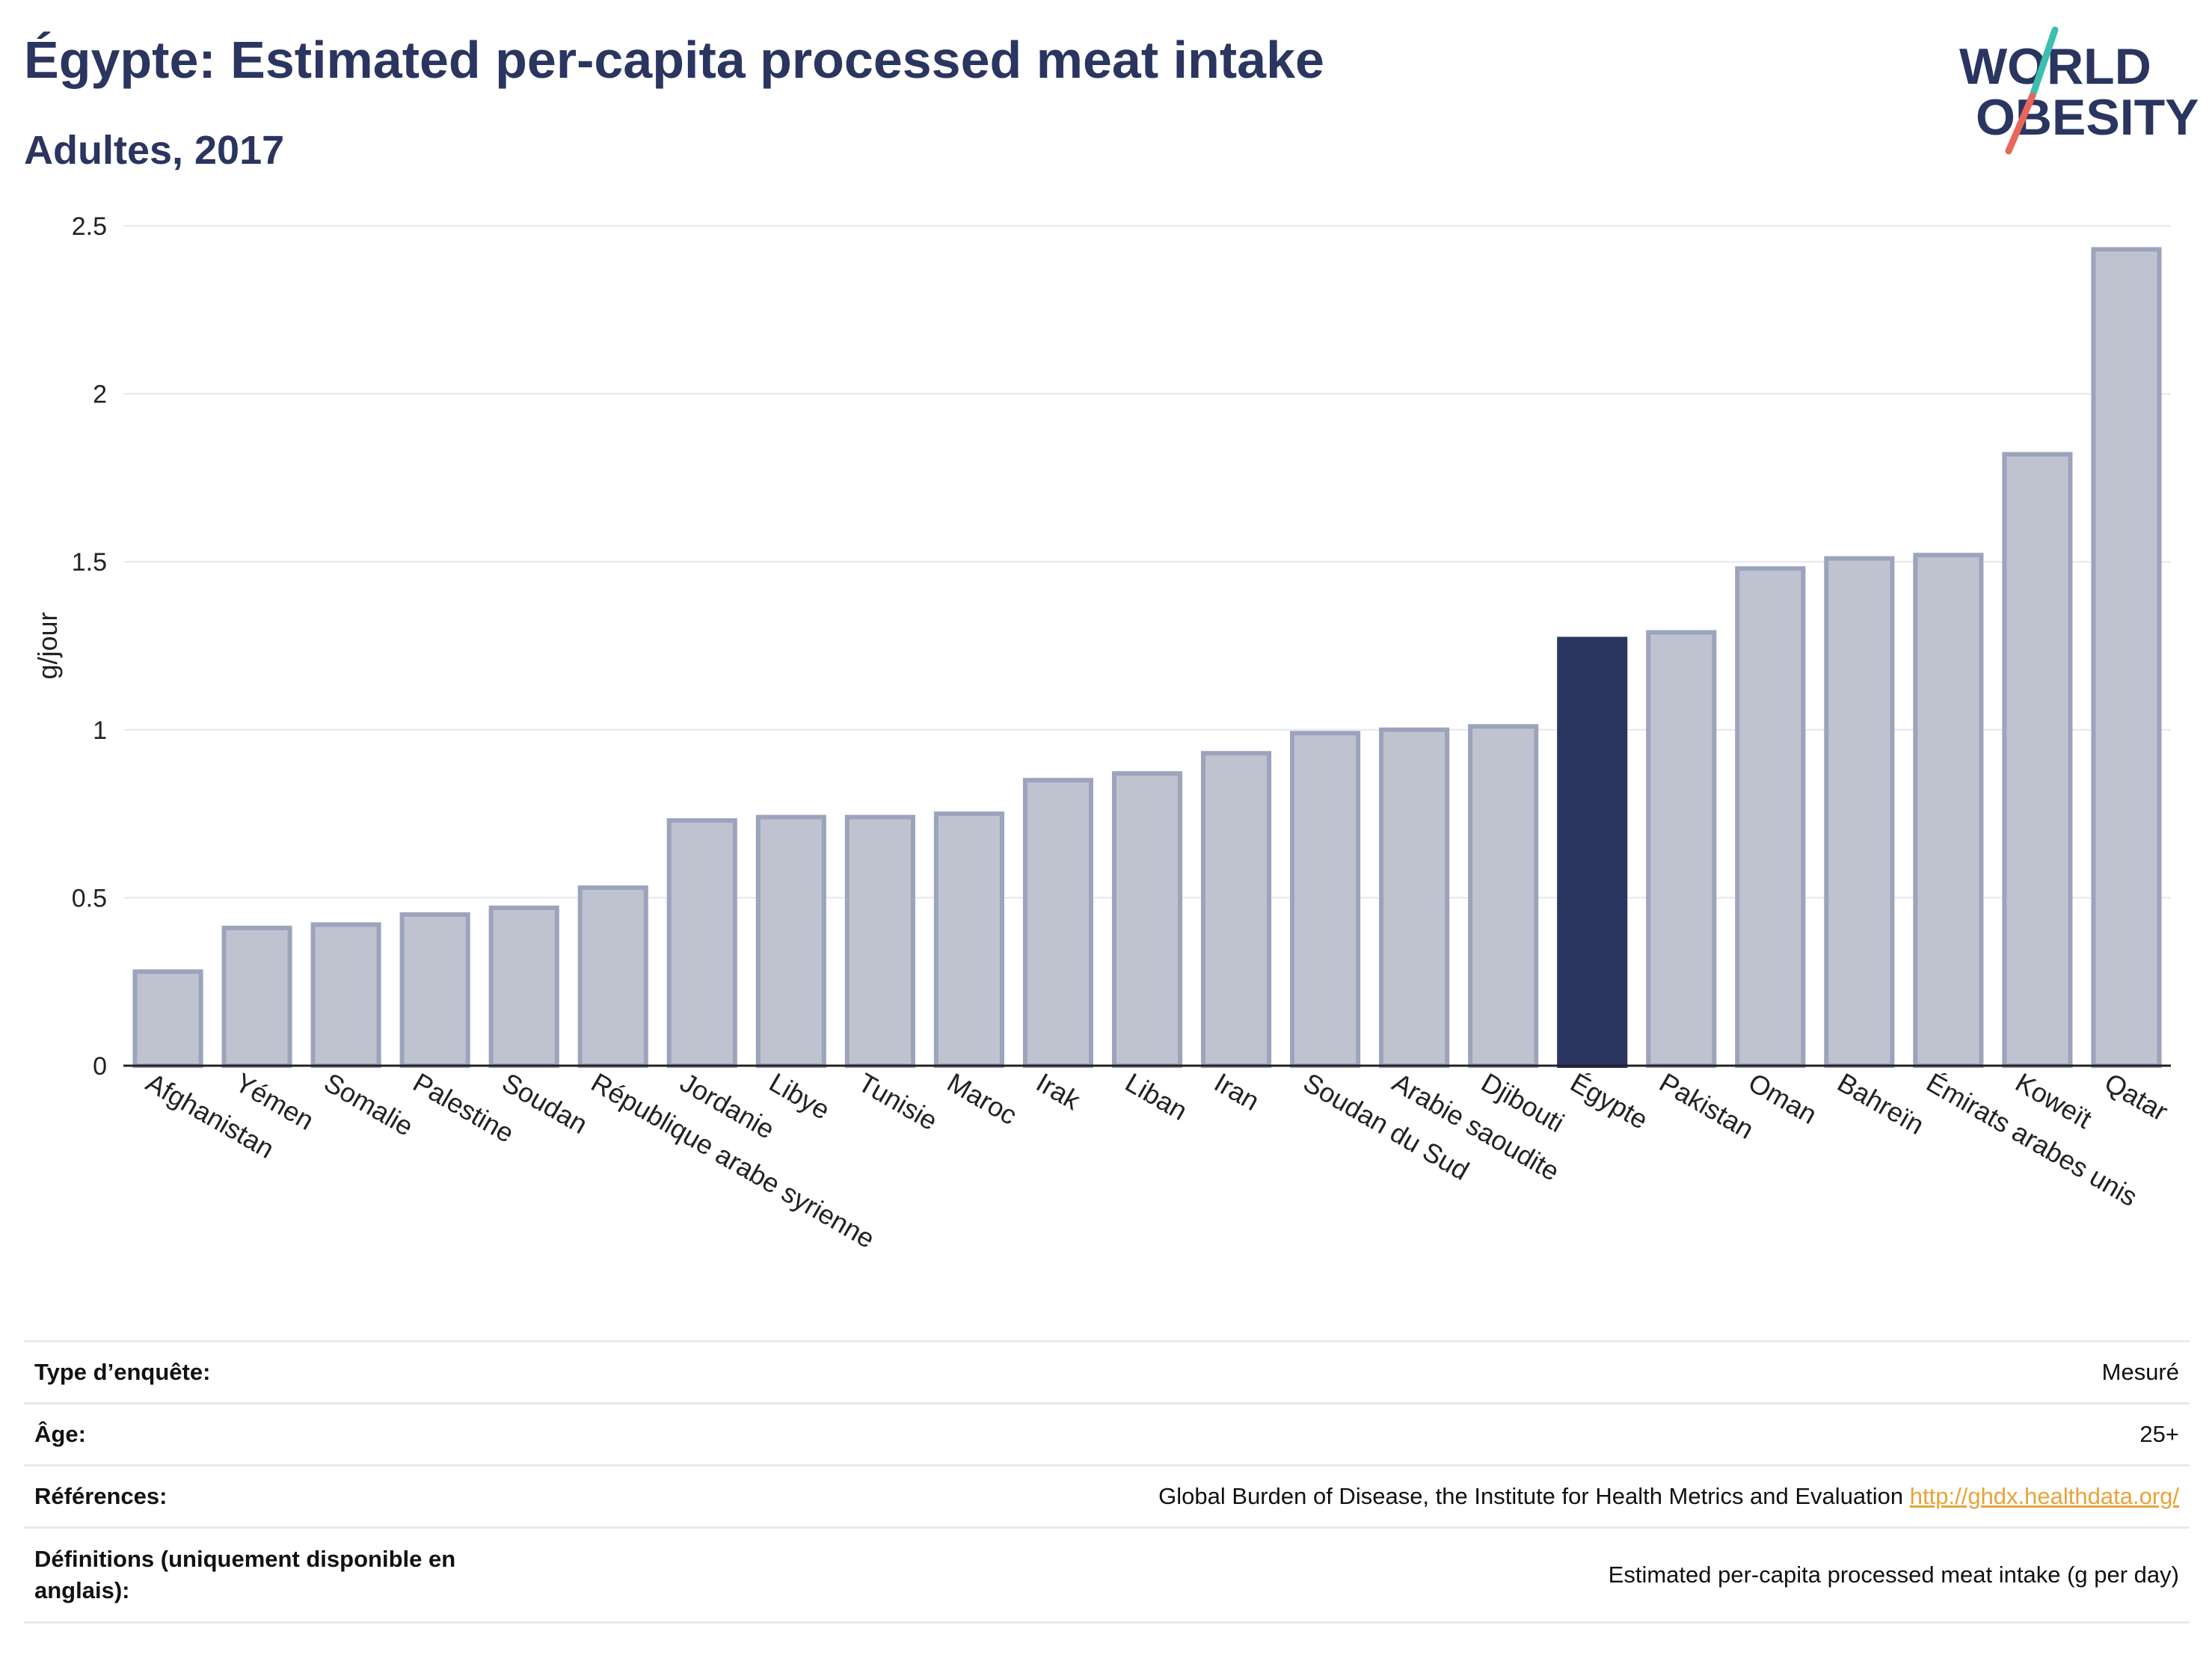  Describe the element at coordinates (273, 1496) in the screenshot. I see `meta-label: Références:` at that location.